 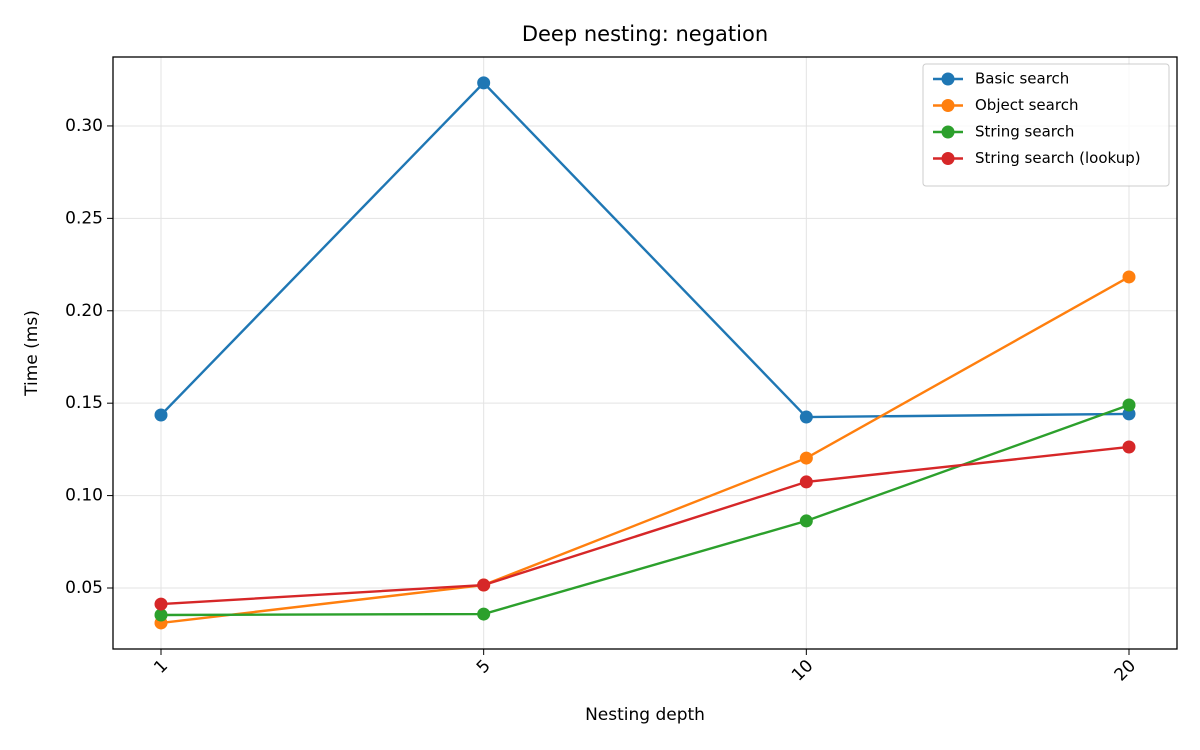 What do you see at coordinates (1058, 158) in the screenshot?
I see `legend-label: String search (lookup)` at bounding box center [1058, 158].